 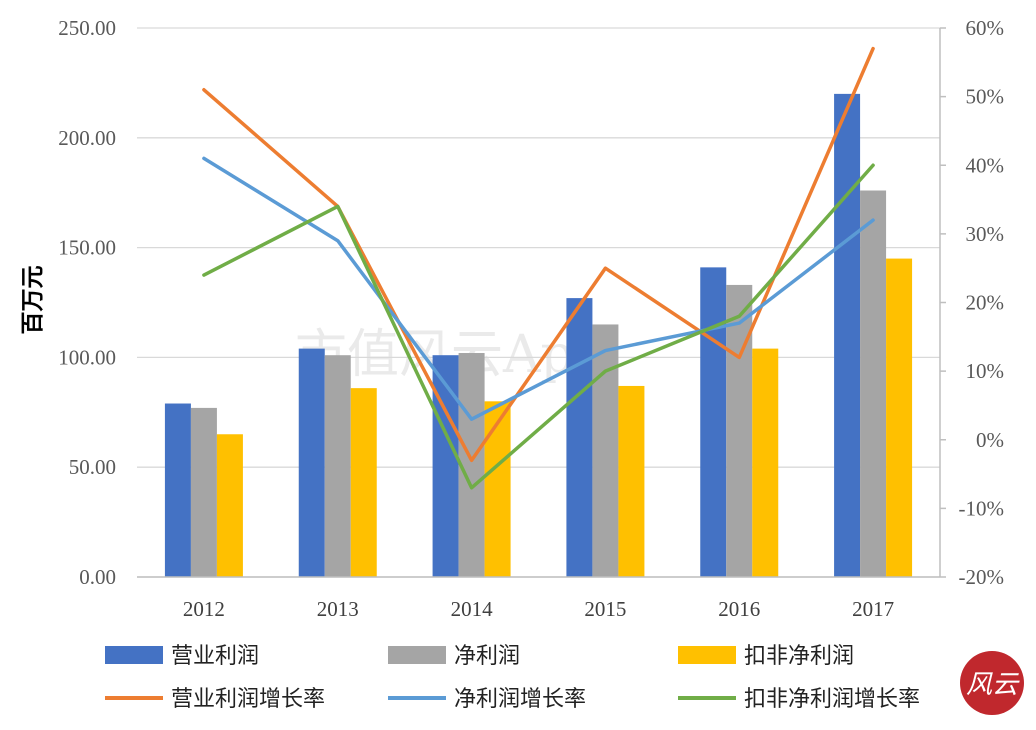 I want to click on x-tick-label: 2012, so click(x=204, y=609).